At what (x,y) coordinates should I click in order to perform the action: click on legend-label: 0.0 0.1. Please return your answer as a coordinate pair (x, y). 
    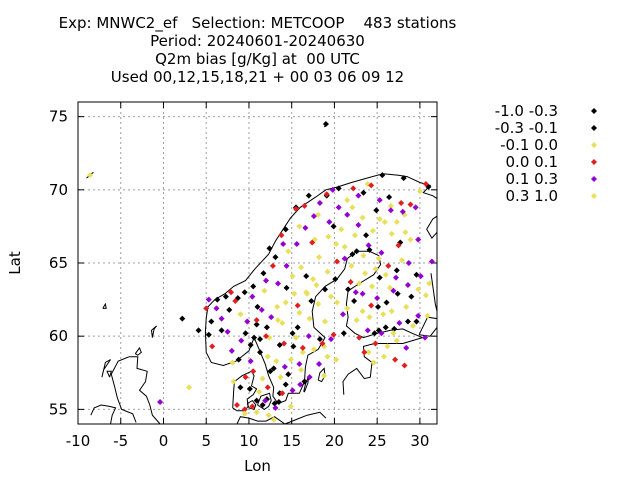
    Looking at the image, I should click on (532, 162).